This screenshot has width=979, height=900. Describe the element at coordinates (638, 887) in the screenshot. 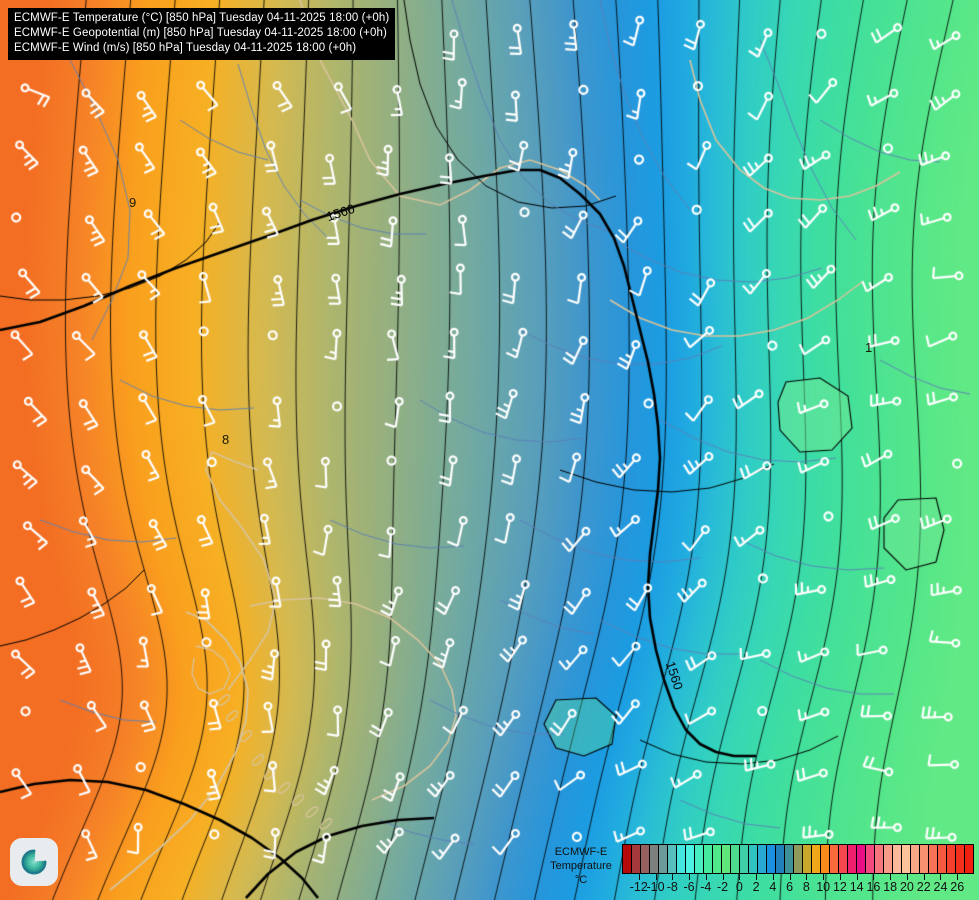

I see `colorbar-tick-label: -12` at that location.